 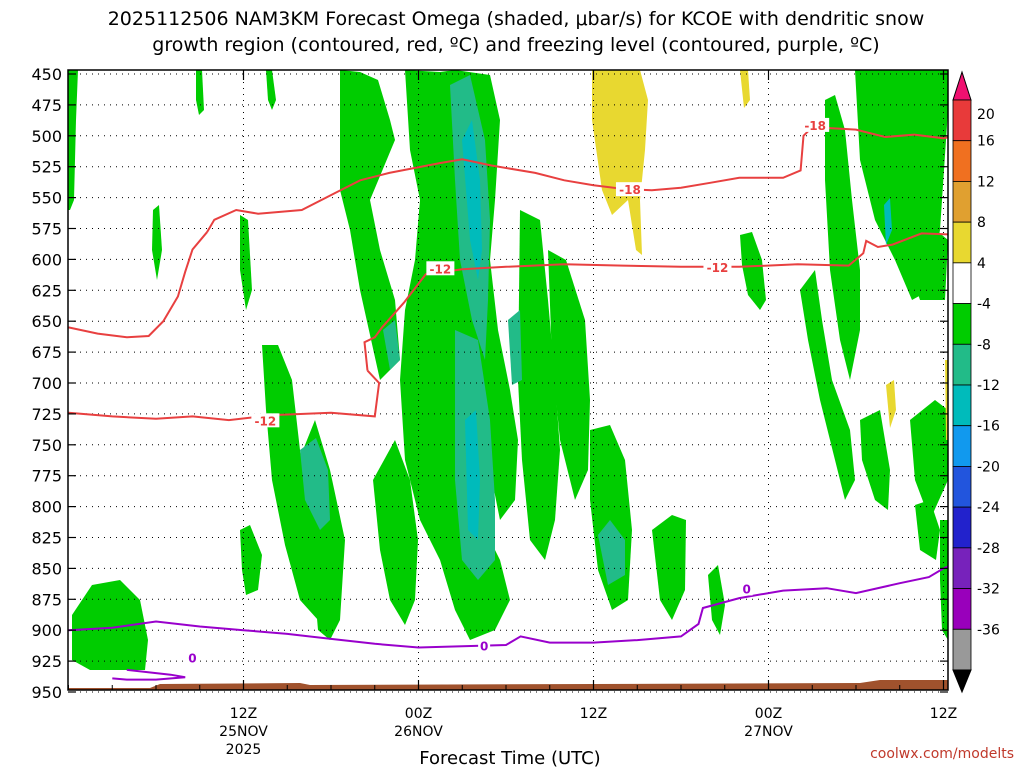 I want to click on colorbar-label: 4, so click(x=981, y=264).